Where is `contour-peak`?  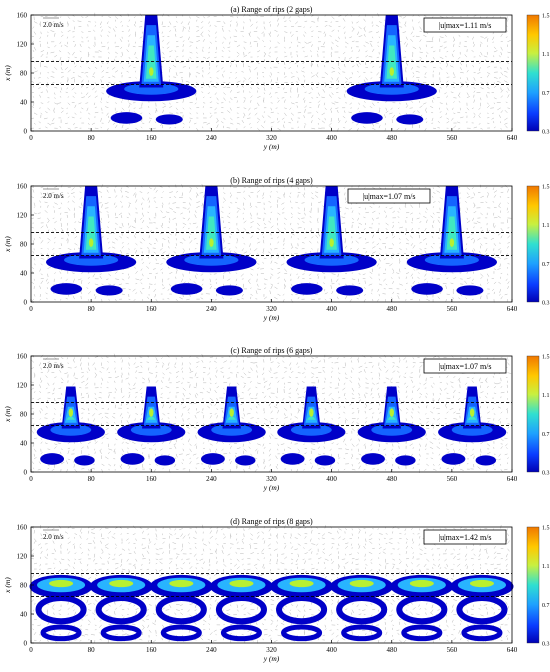
contour-peak is located at coordinates (392, 71).